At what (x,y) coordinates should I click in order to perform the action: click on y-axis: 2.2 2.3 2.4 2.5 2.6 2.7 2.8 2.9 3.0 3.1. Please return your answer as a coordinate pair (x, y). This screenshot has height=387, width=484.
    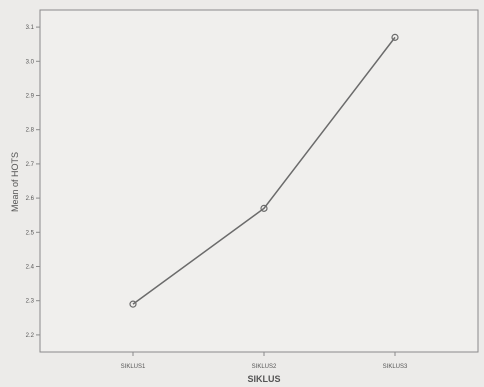
    Looking at the image, I should click on (33, 182).